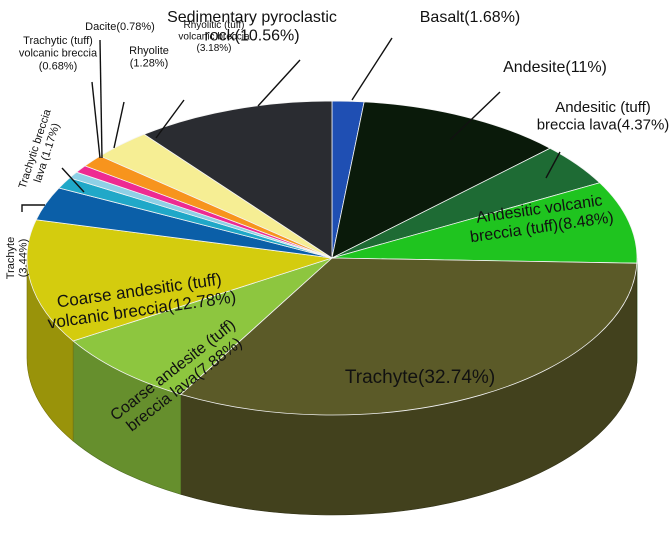  Describe the element at coordinates (603, 116) in the screenshot. I see `slice-label: Andesitic (tuff)breccia lava(4.37%)` at that location.